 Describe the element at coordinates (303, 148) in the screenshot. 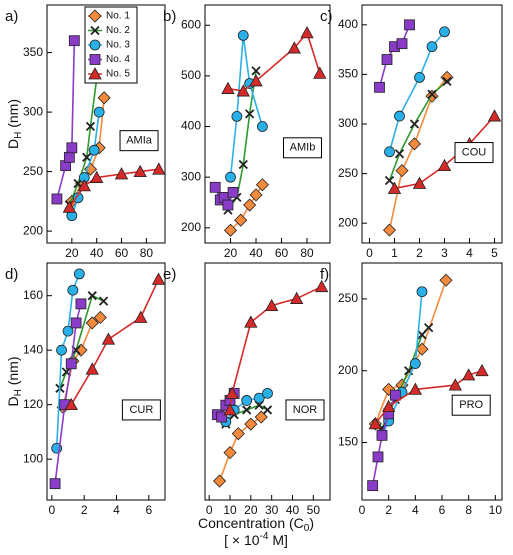

I see `annotation: AMIb` at that location.